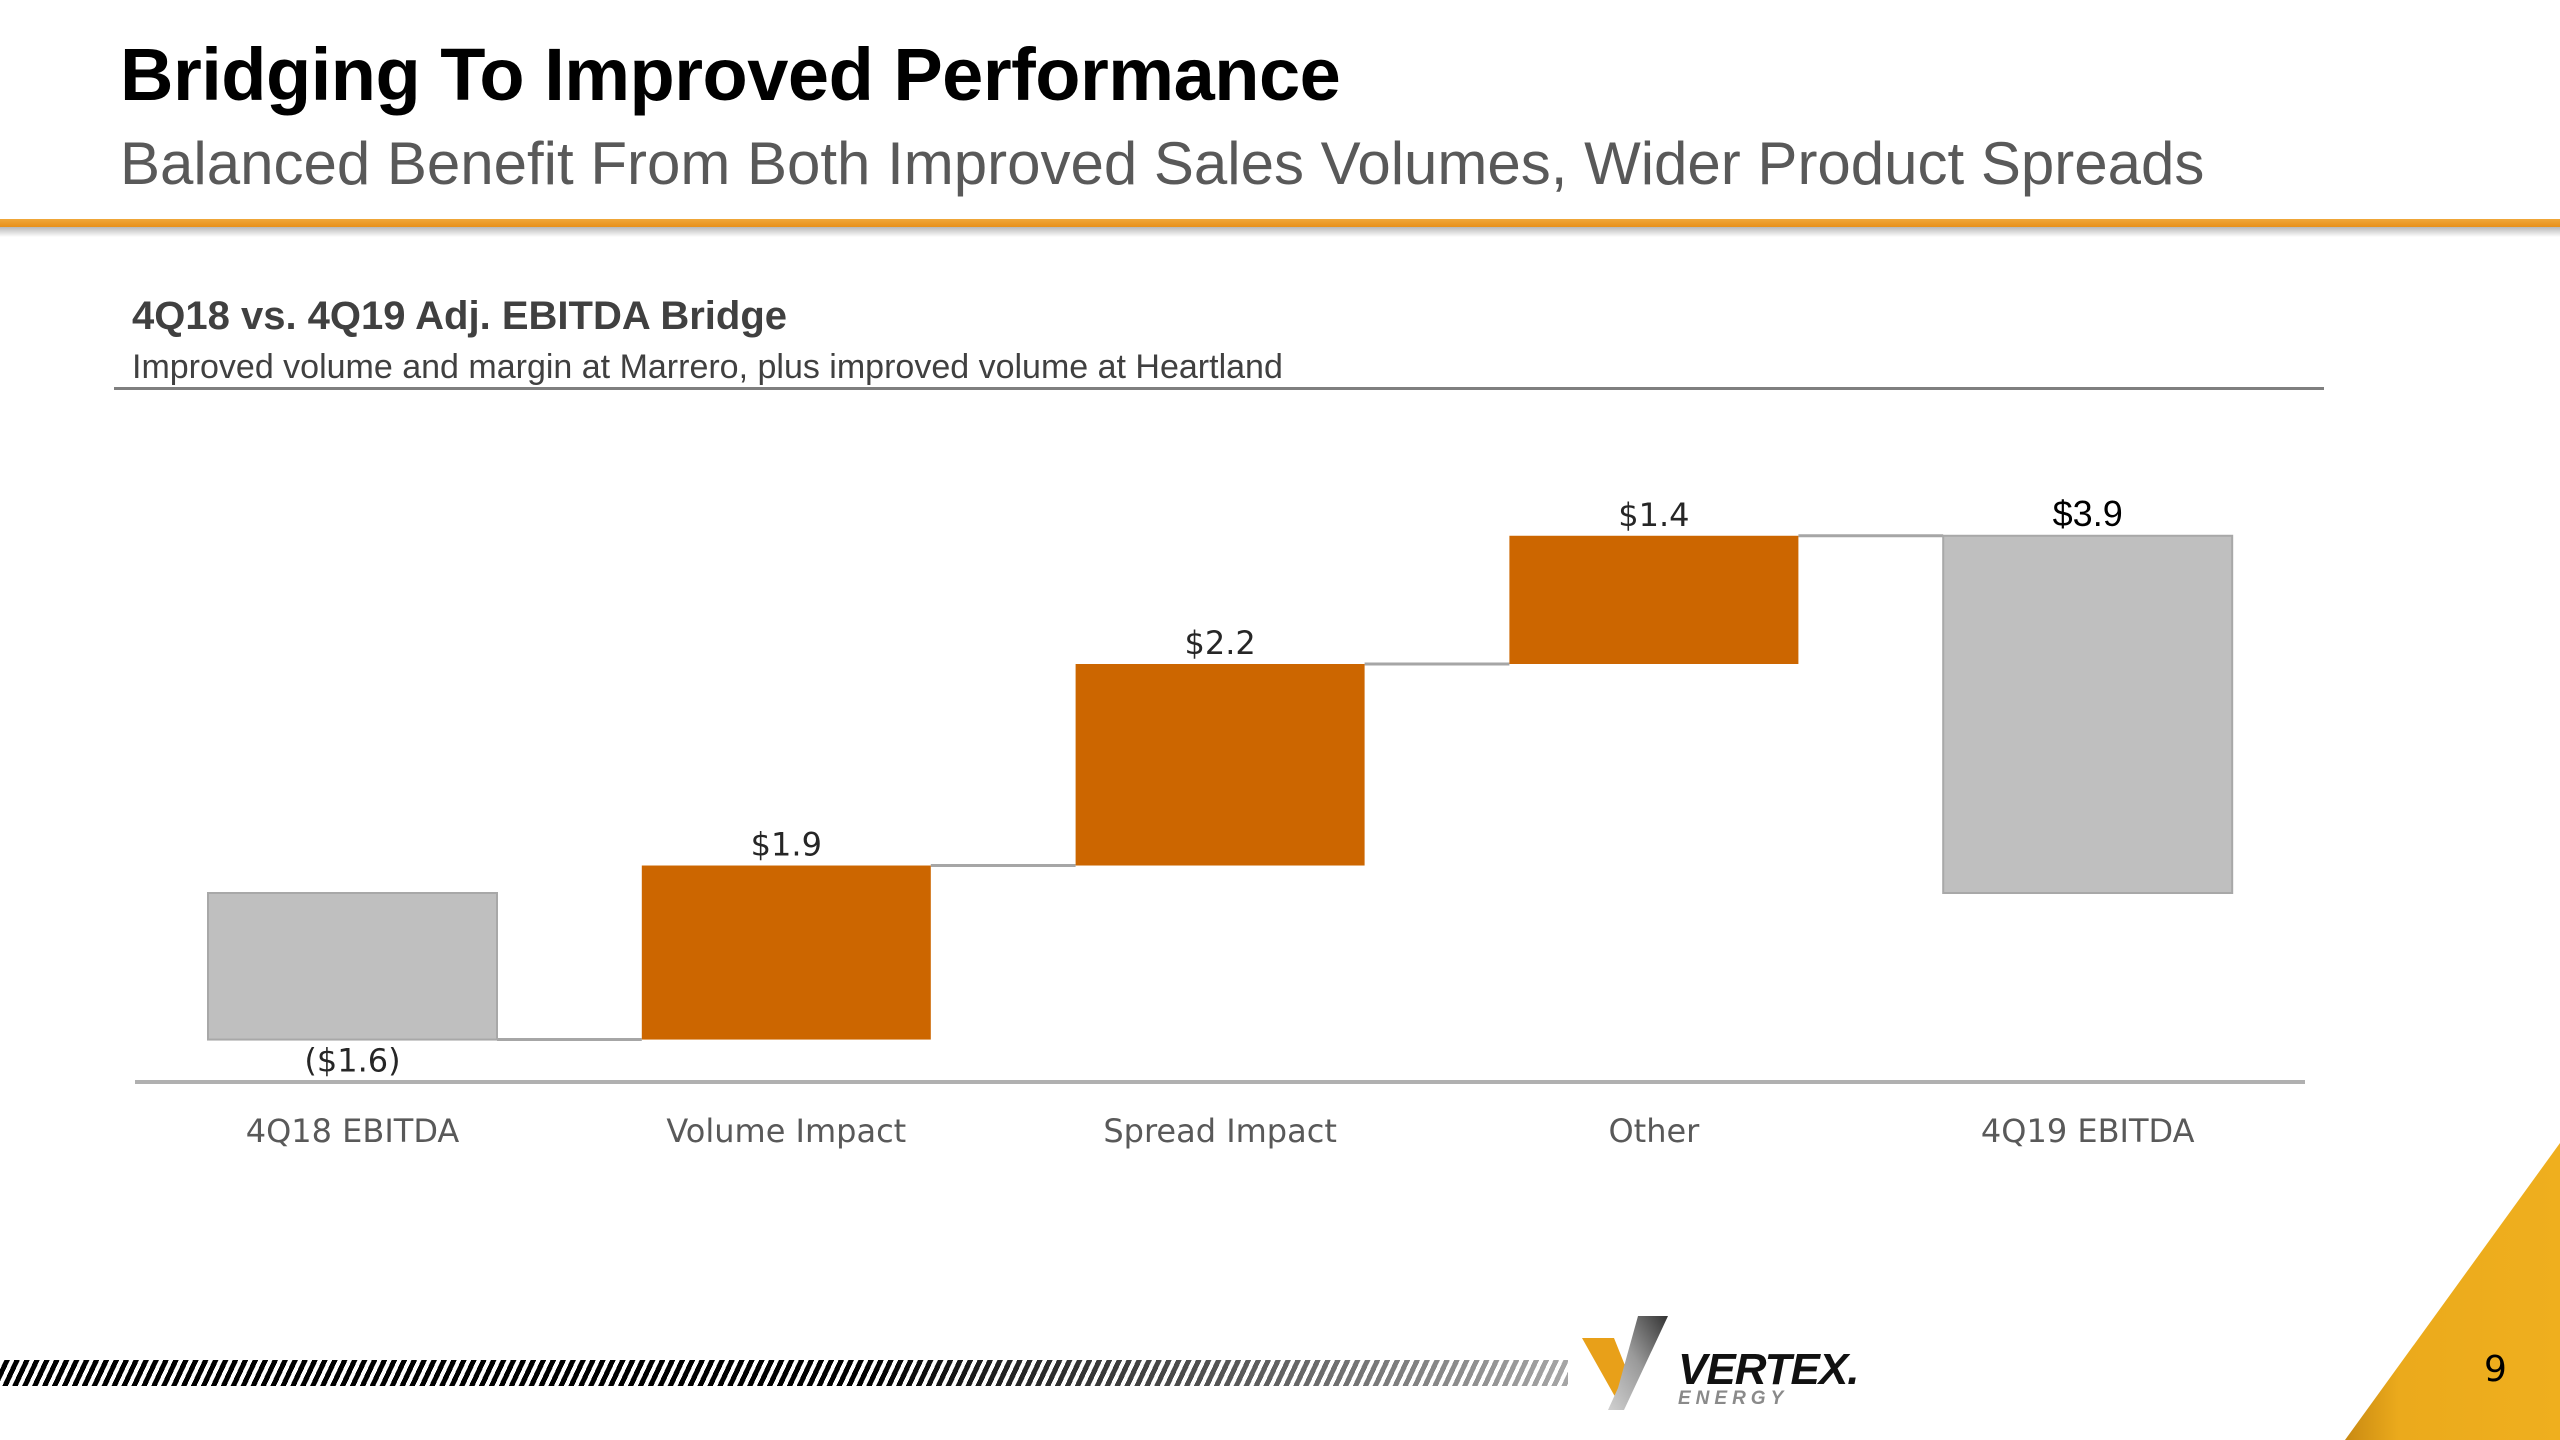  I want to click on category-label: Other, so click(1654, 1131).